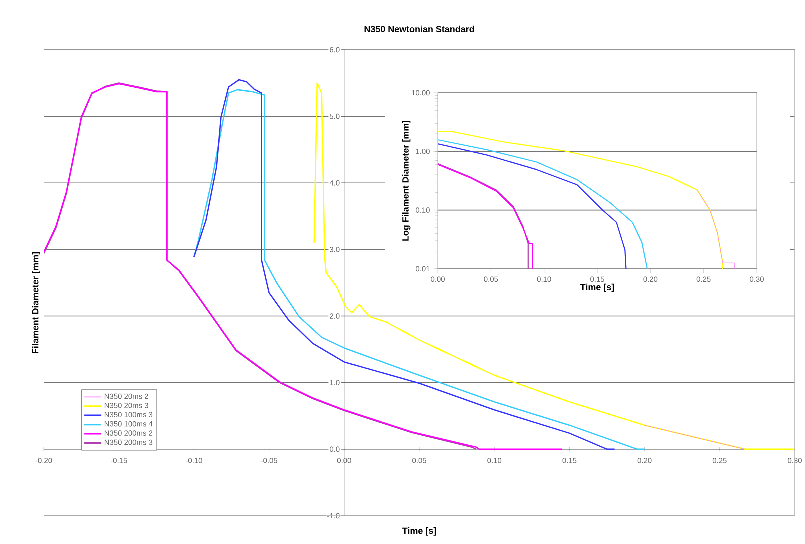 The height and width of the screenshot is (544, 805). What do you see at coordinates (36, 303) in the screenshot?
I see `y-axis-title: Filament Diameter [mm]` at bounding box center [36, 303].